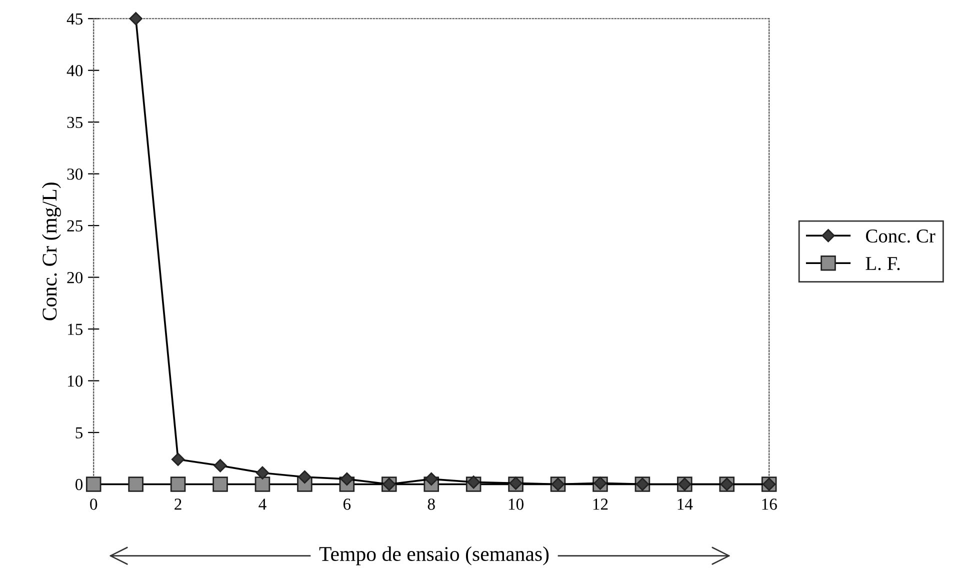 This screenshot has height=582, width=965. Describe the element at coordinates (600, 504) in the screenshot. I see `x-tick-label: 12` at that location.